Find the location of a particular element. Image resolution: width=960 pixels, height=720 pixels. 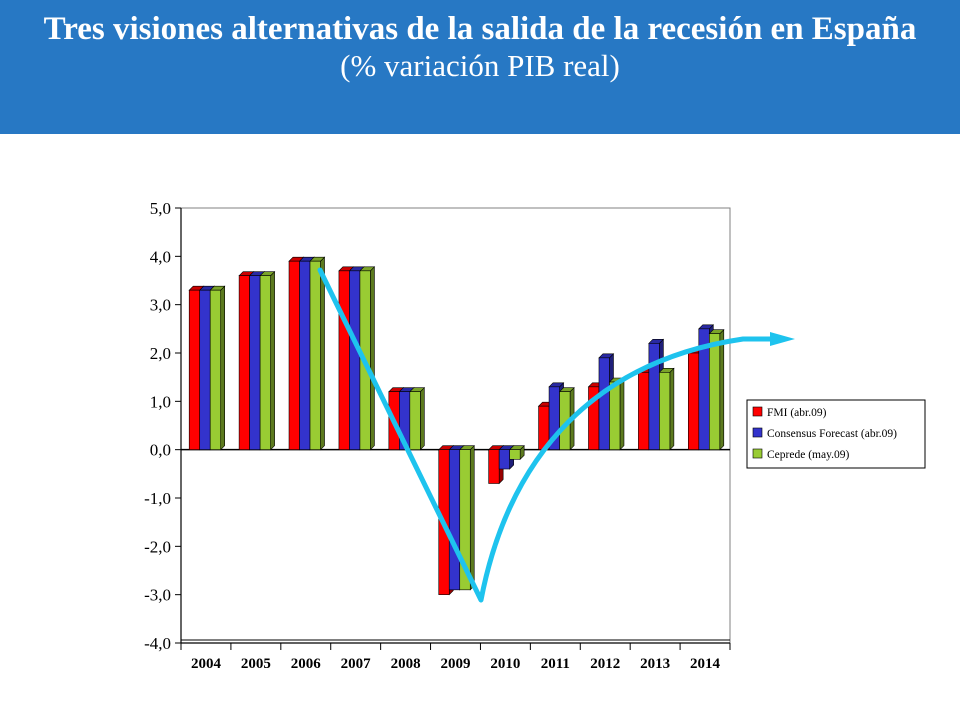

x-tick-label: 2005 is located at coordinates (256, 664).